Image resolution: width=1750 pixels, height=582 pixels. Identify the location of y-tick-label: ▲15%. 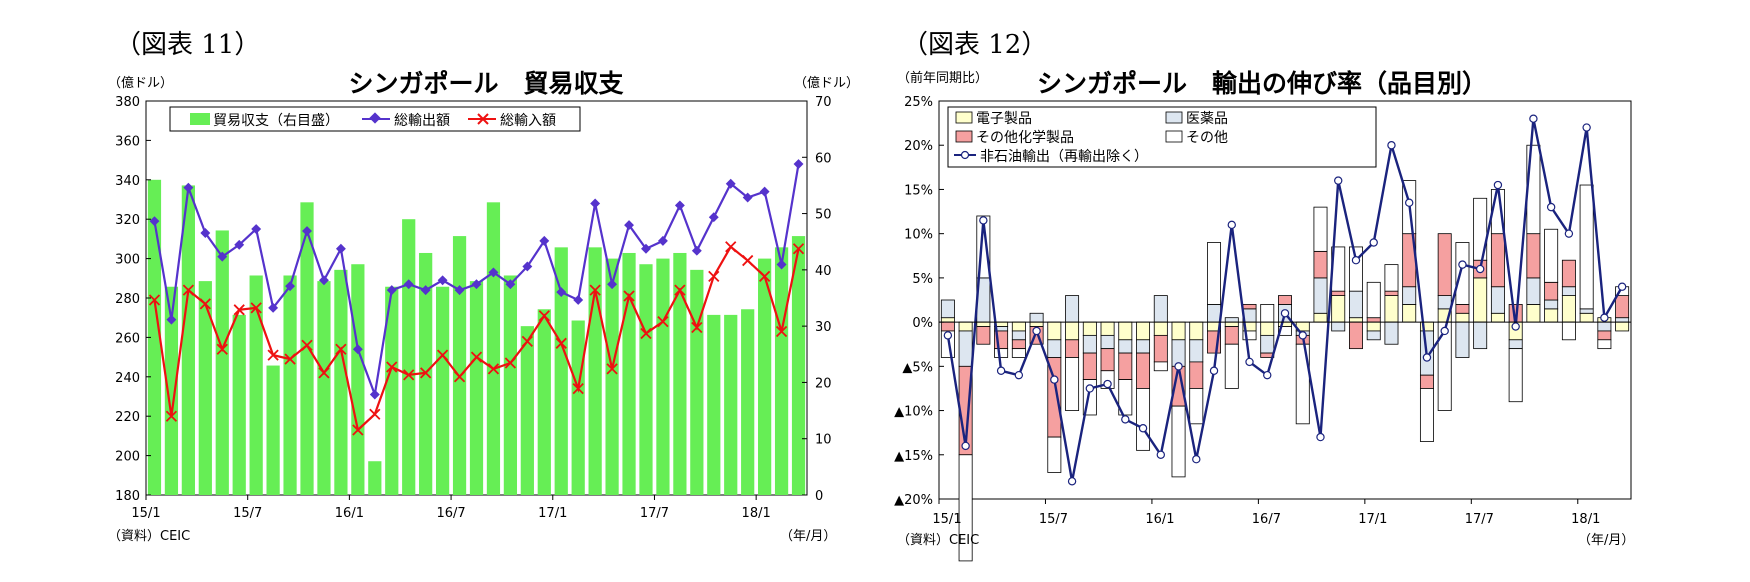
(913, 456).